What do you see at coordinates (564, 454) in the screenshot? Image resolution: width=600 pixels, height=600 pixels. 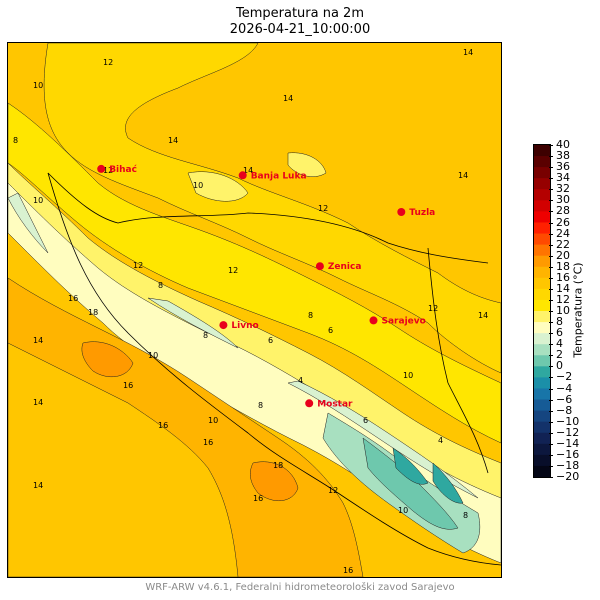 I see `colorbar-tick-label: −16` at bounding box center [564, 454].